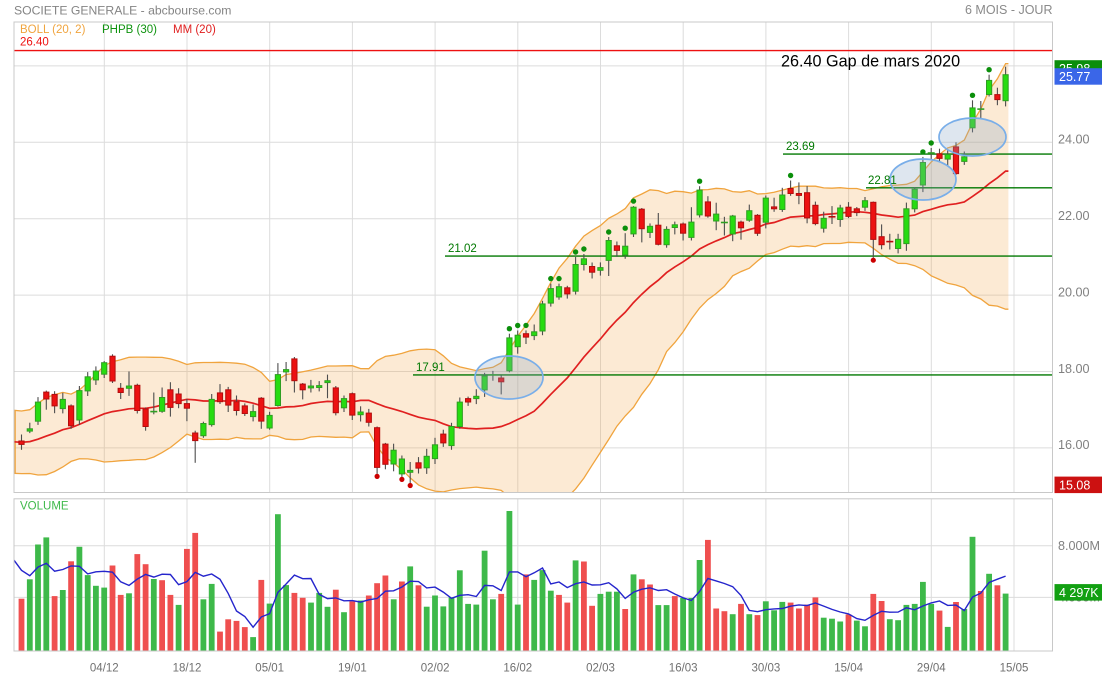  Describe the element at coordinates (352, 669) in the screenshot. I see `svg-text: 19/01` at that location.